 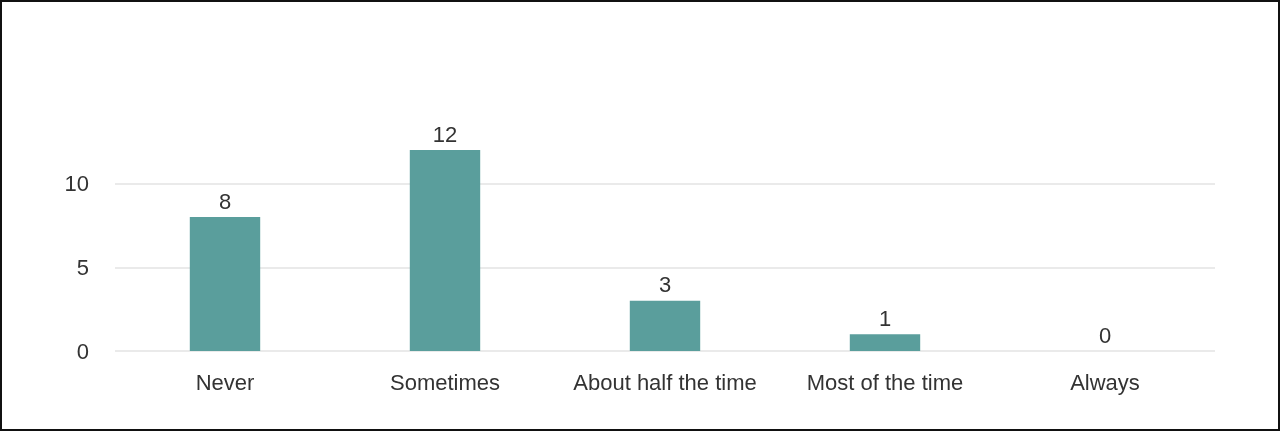 What do you see at coordinates (665, 285) in the screenshot?
I see `data-label: 3` at bounding box center [665, 285].